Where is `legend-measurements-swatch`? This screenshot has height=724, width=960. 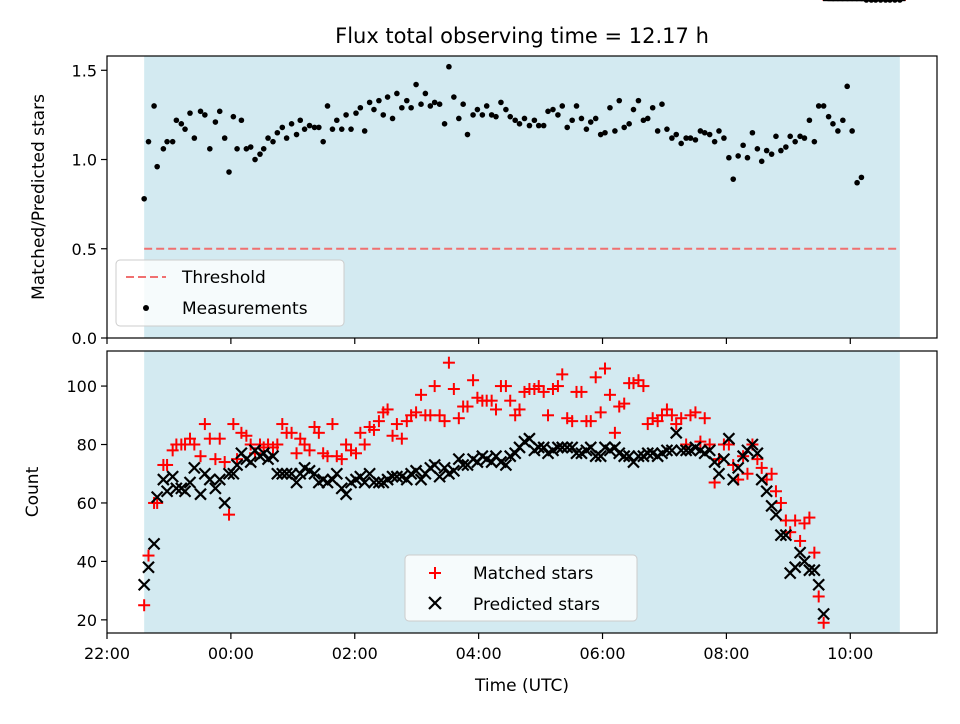
legend-measurements-swatch is located at coordinates (146, 308).